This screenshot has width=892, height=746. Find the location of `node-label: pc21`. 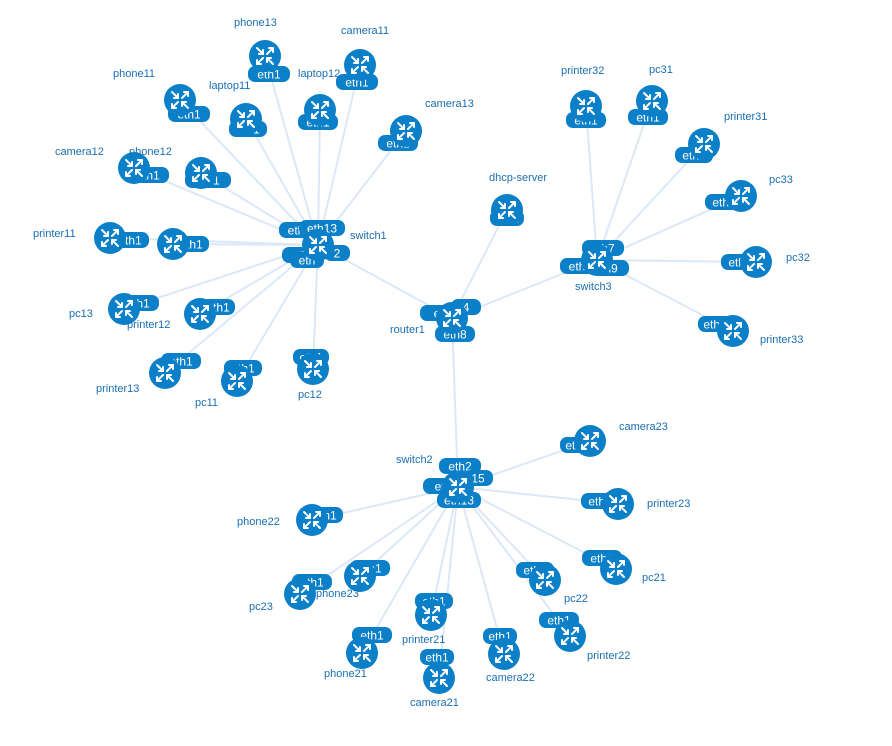

node-label: pc21 is located at coordinates (654, 578).